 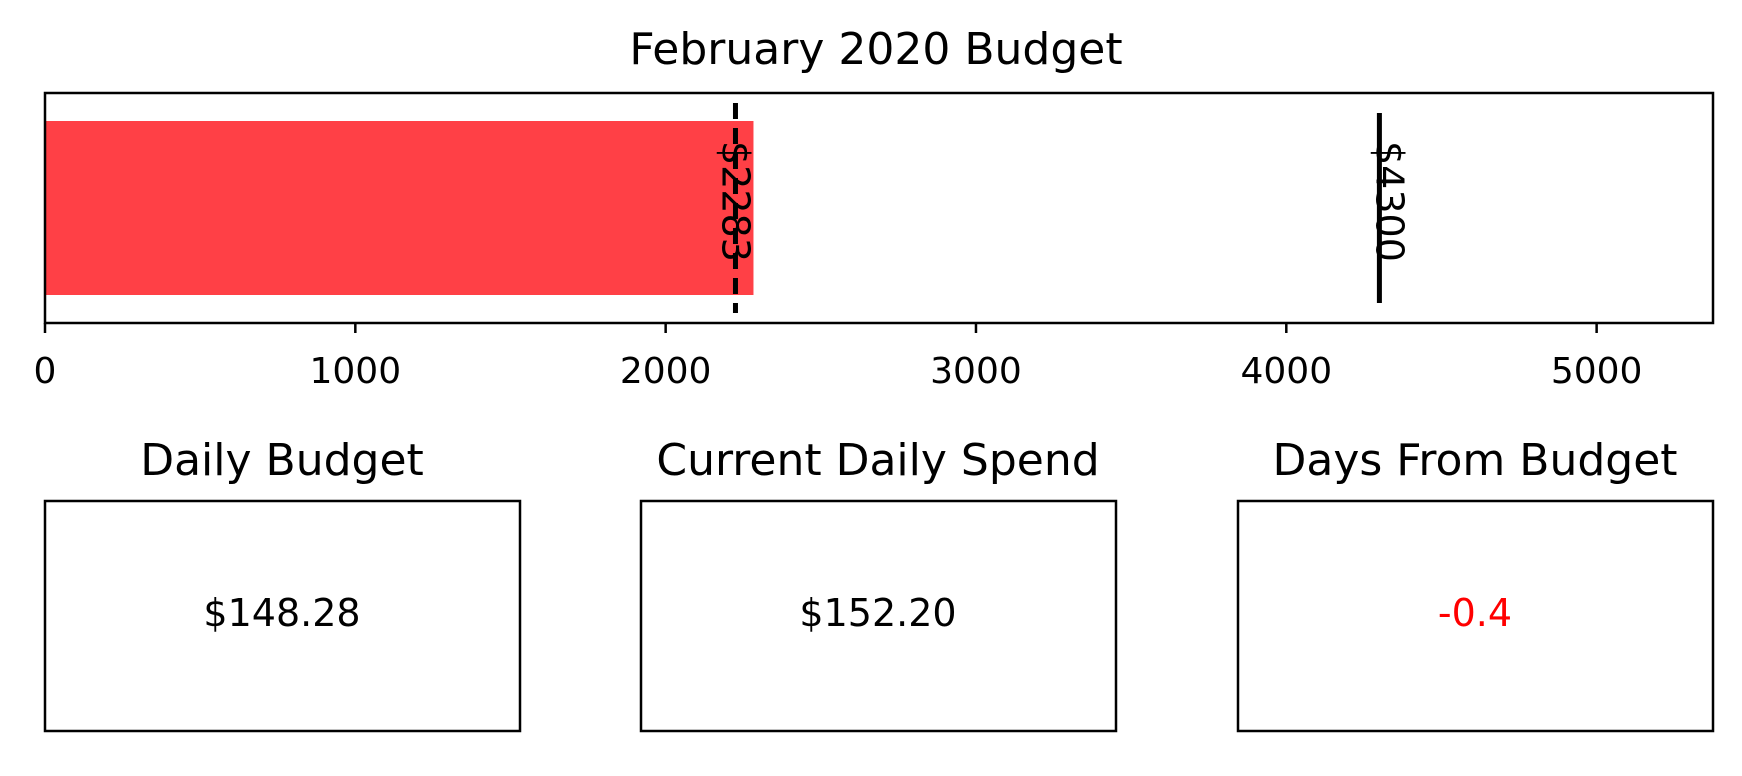 What do you see at coordinates (877, 613) in the screenshot?
I see `current-daily-spend-value: $152.20` at bounding box center [877, 613].